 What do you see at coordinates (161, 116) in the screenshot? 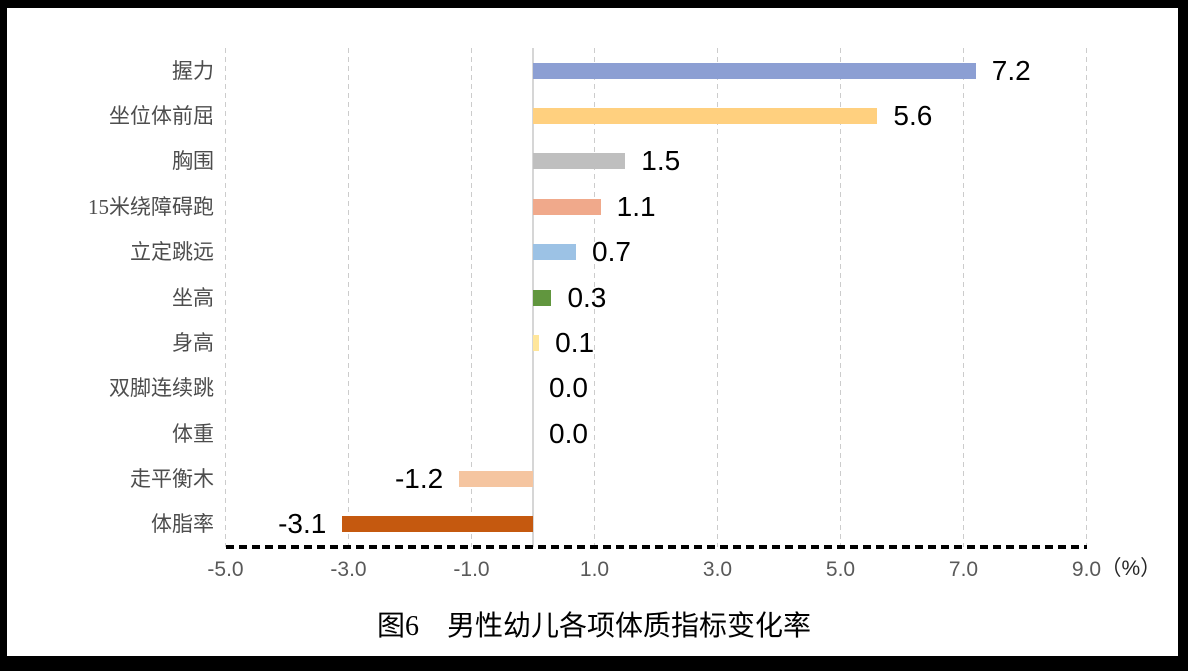
I see `category-label: 坐位体前屈` at bounding box center [161, 116].